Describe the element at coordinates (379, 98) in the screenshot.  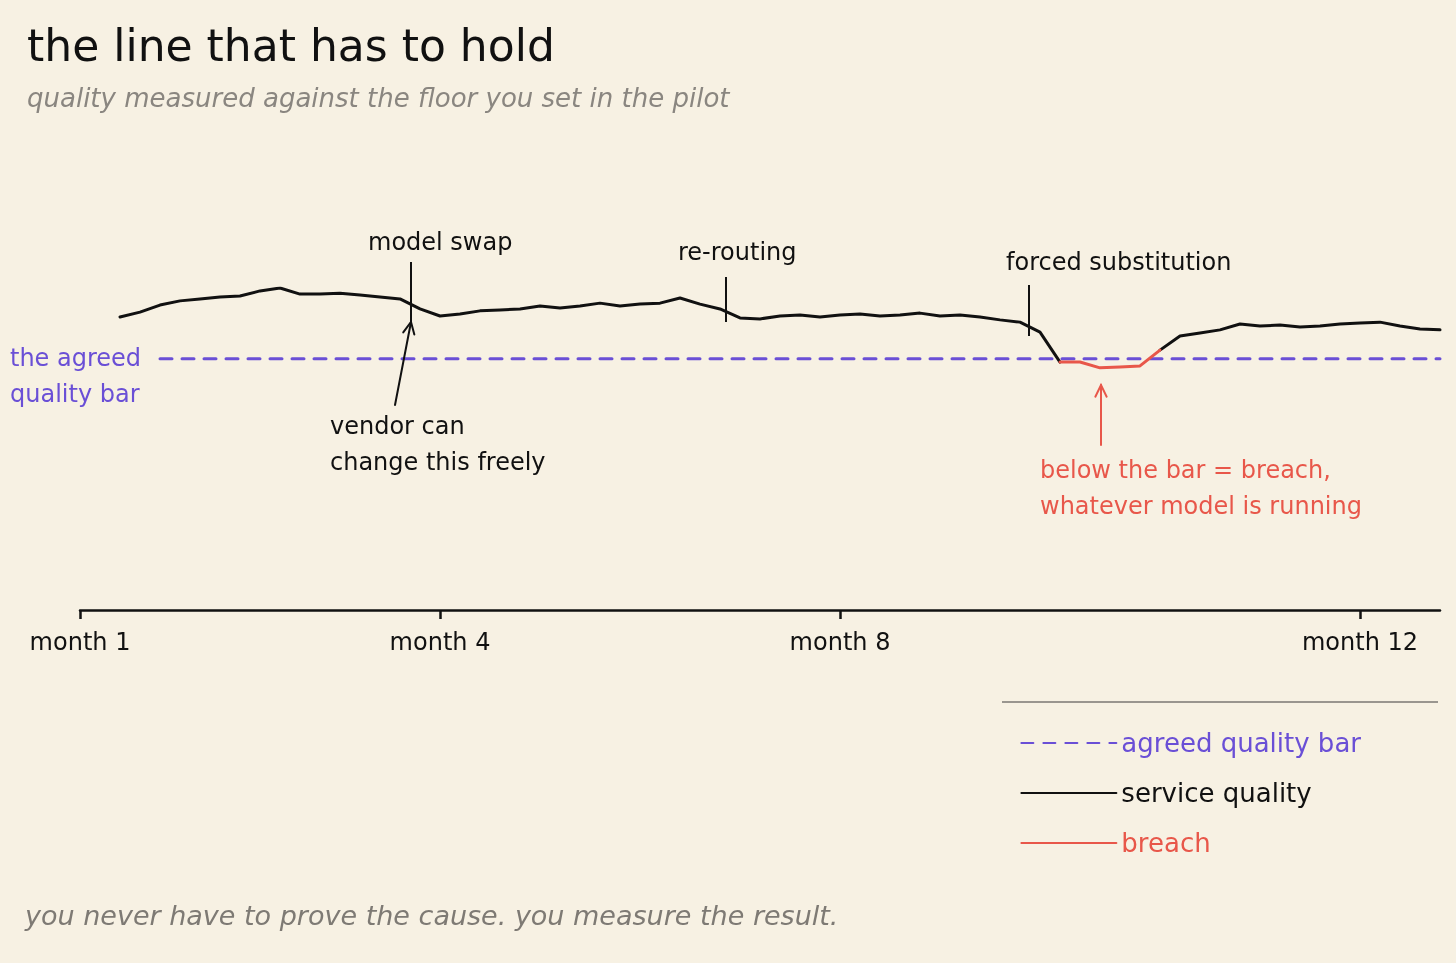
I see `chart-subtitle: quality measured against the floor you set in the pilot` at that location.